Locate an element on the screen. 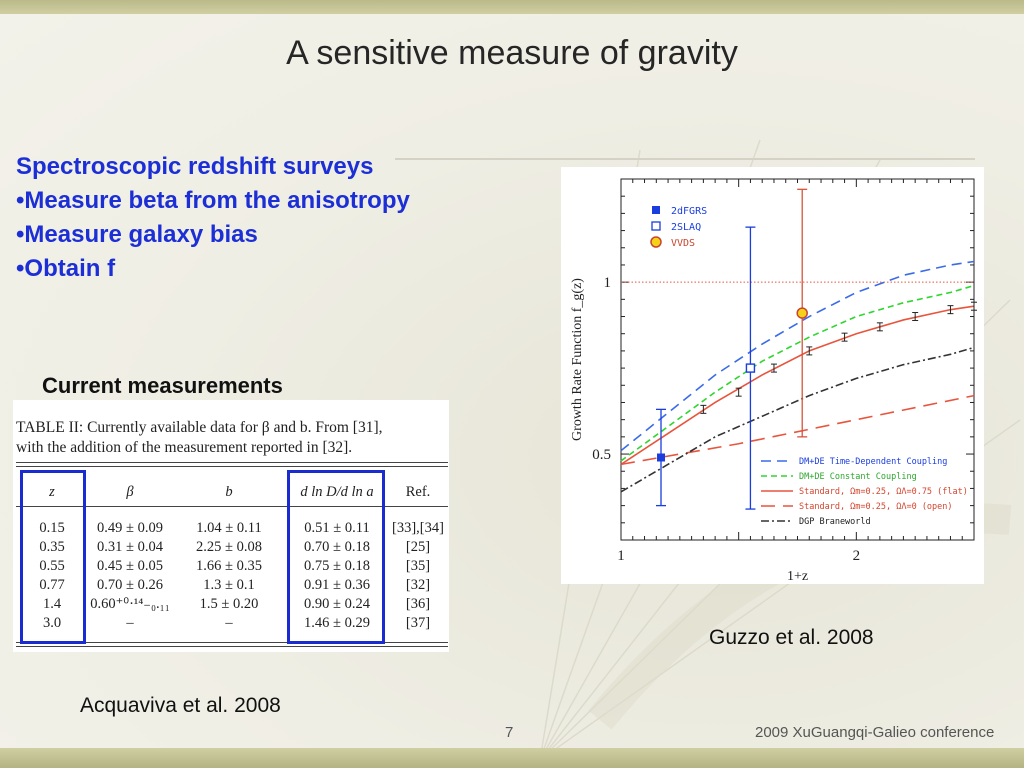  data-point-2slaq is located at coordinates (750, 368).